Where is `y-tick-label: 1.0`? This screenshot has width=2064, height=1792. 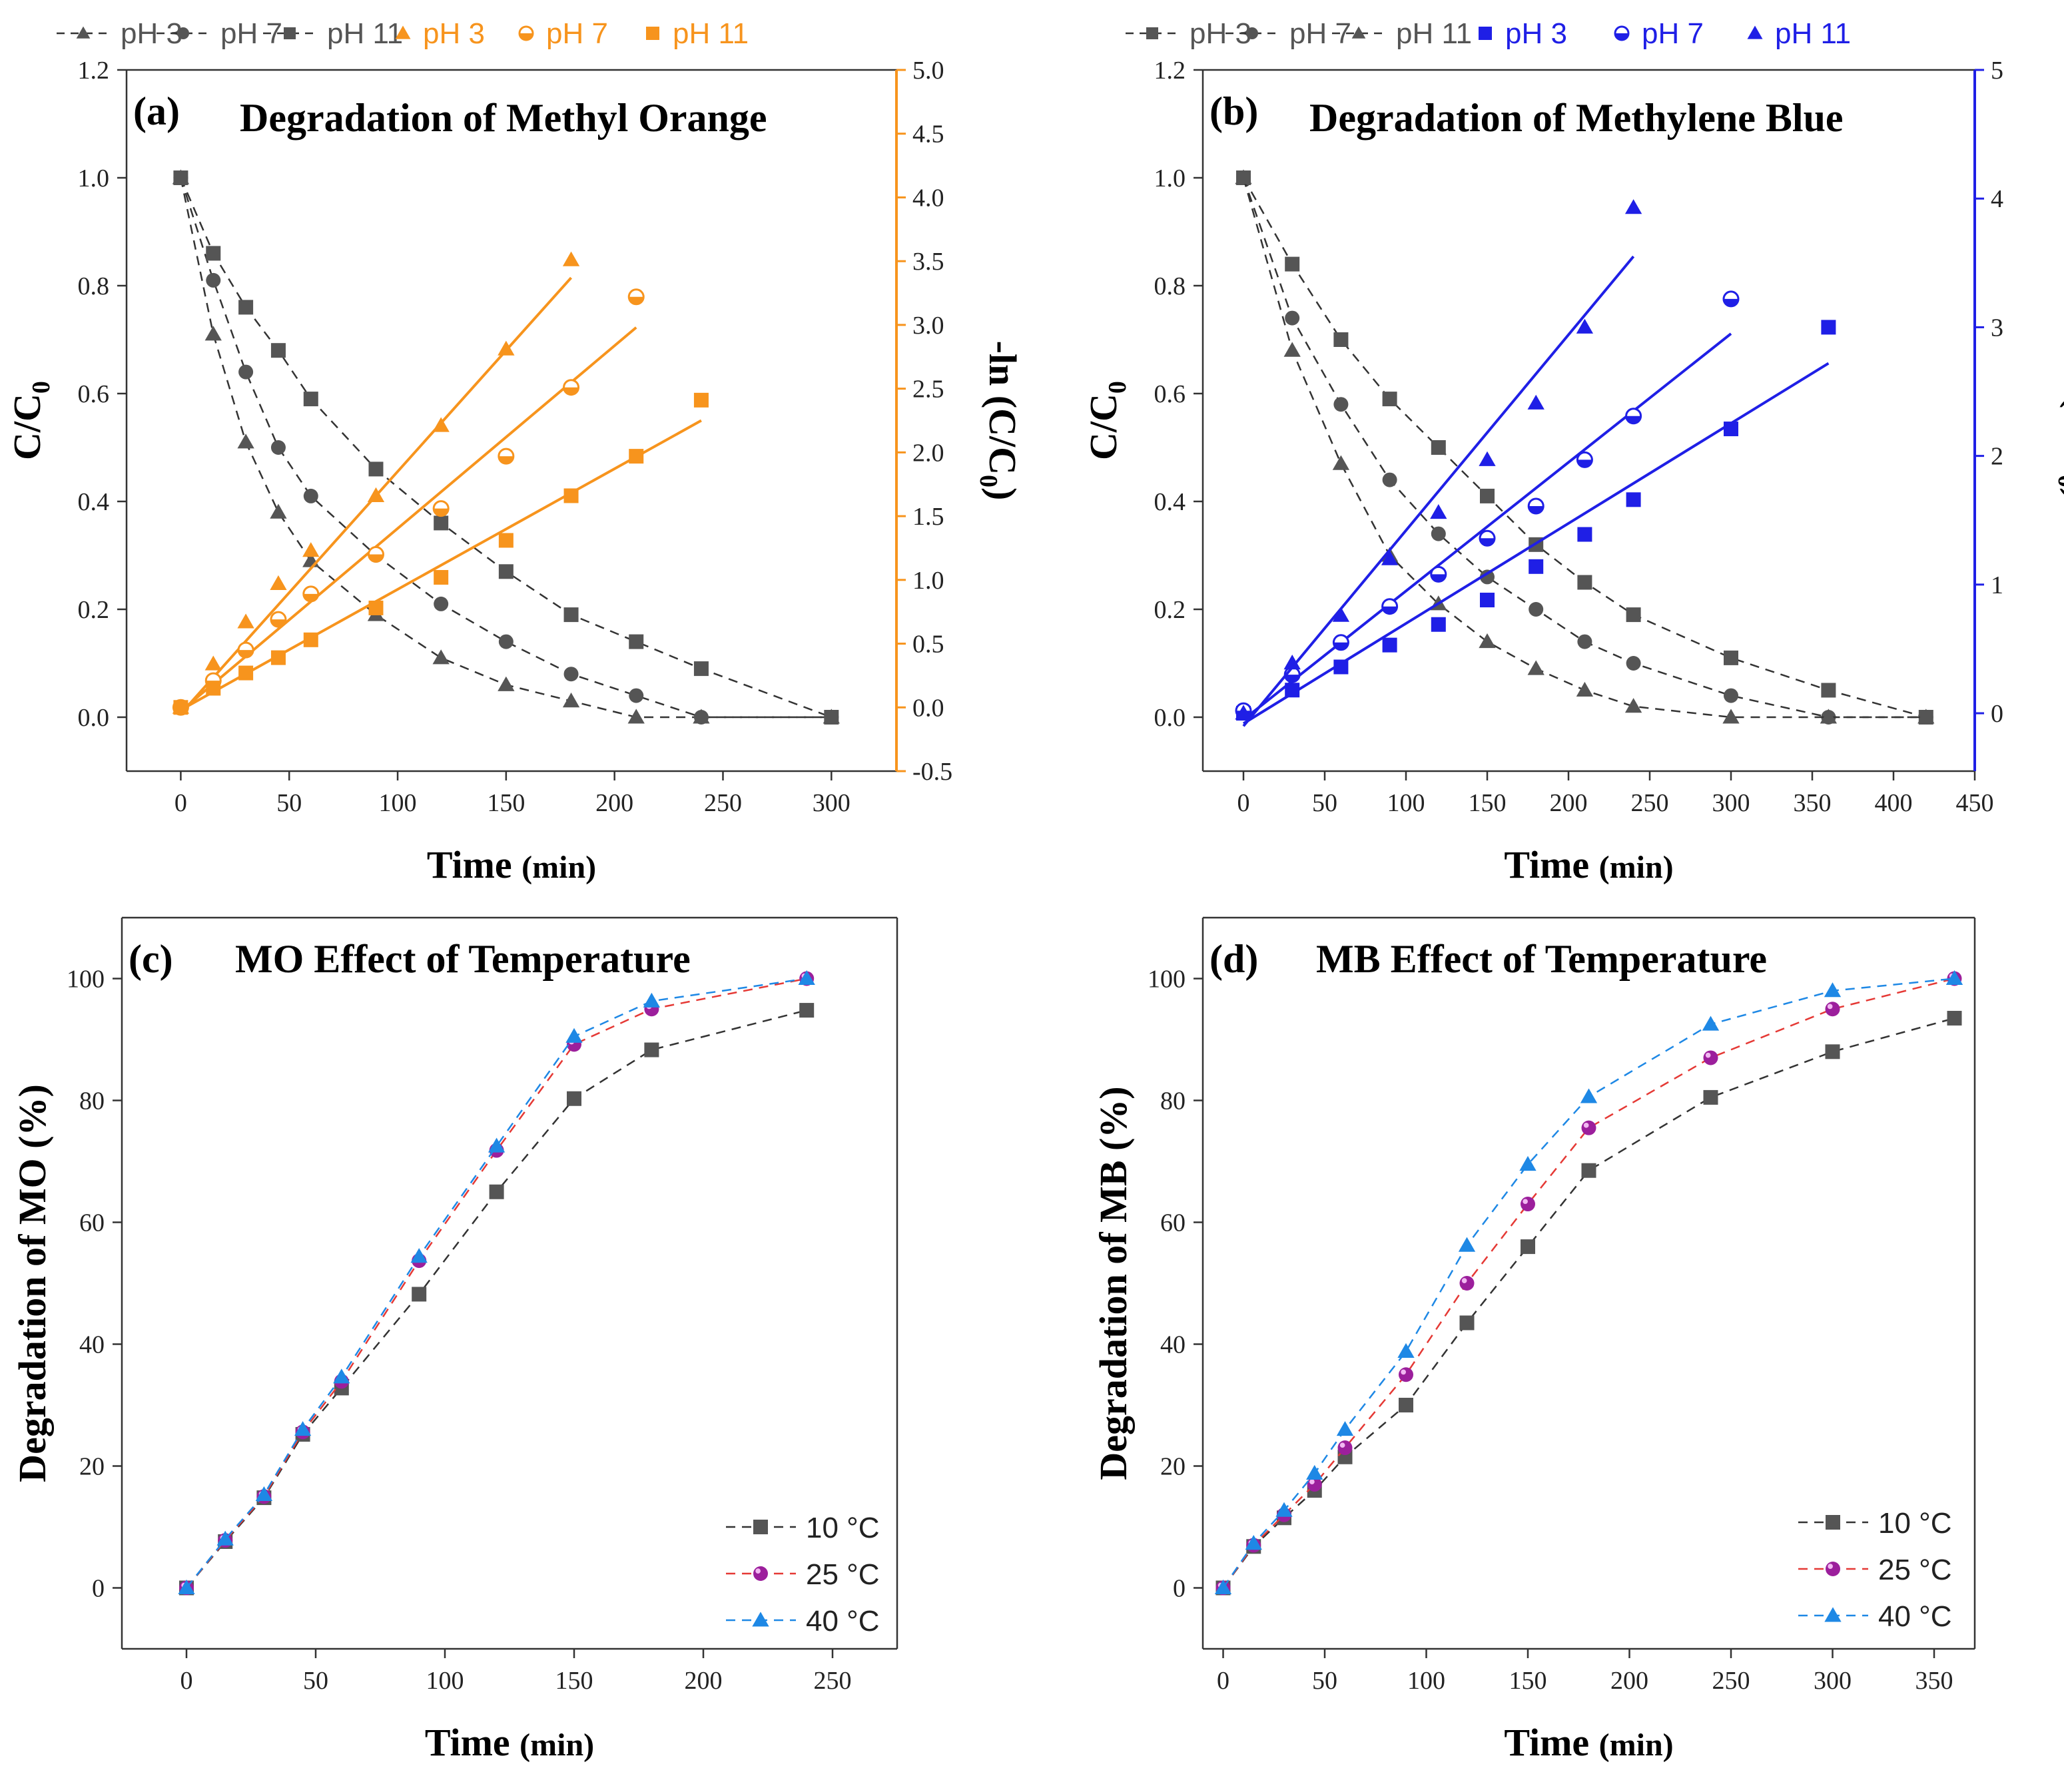
y-tick-label: 1.0 is located at coordinates (94, 178).